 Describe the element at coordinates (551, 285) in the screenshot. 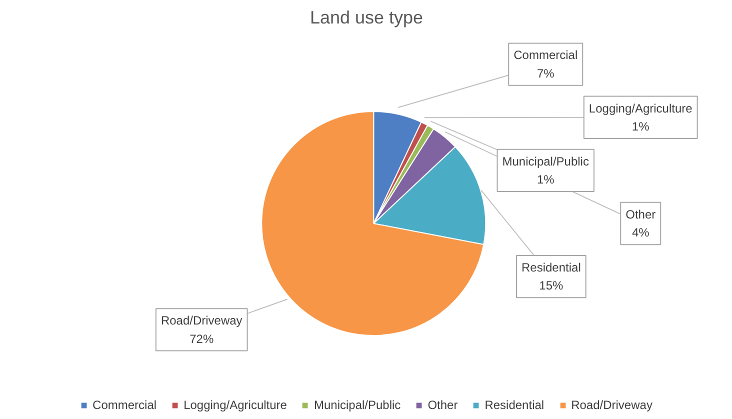

I see `data-label: 15%` at that location.